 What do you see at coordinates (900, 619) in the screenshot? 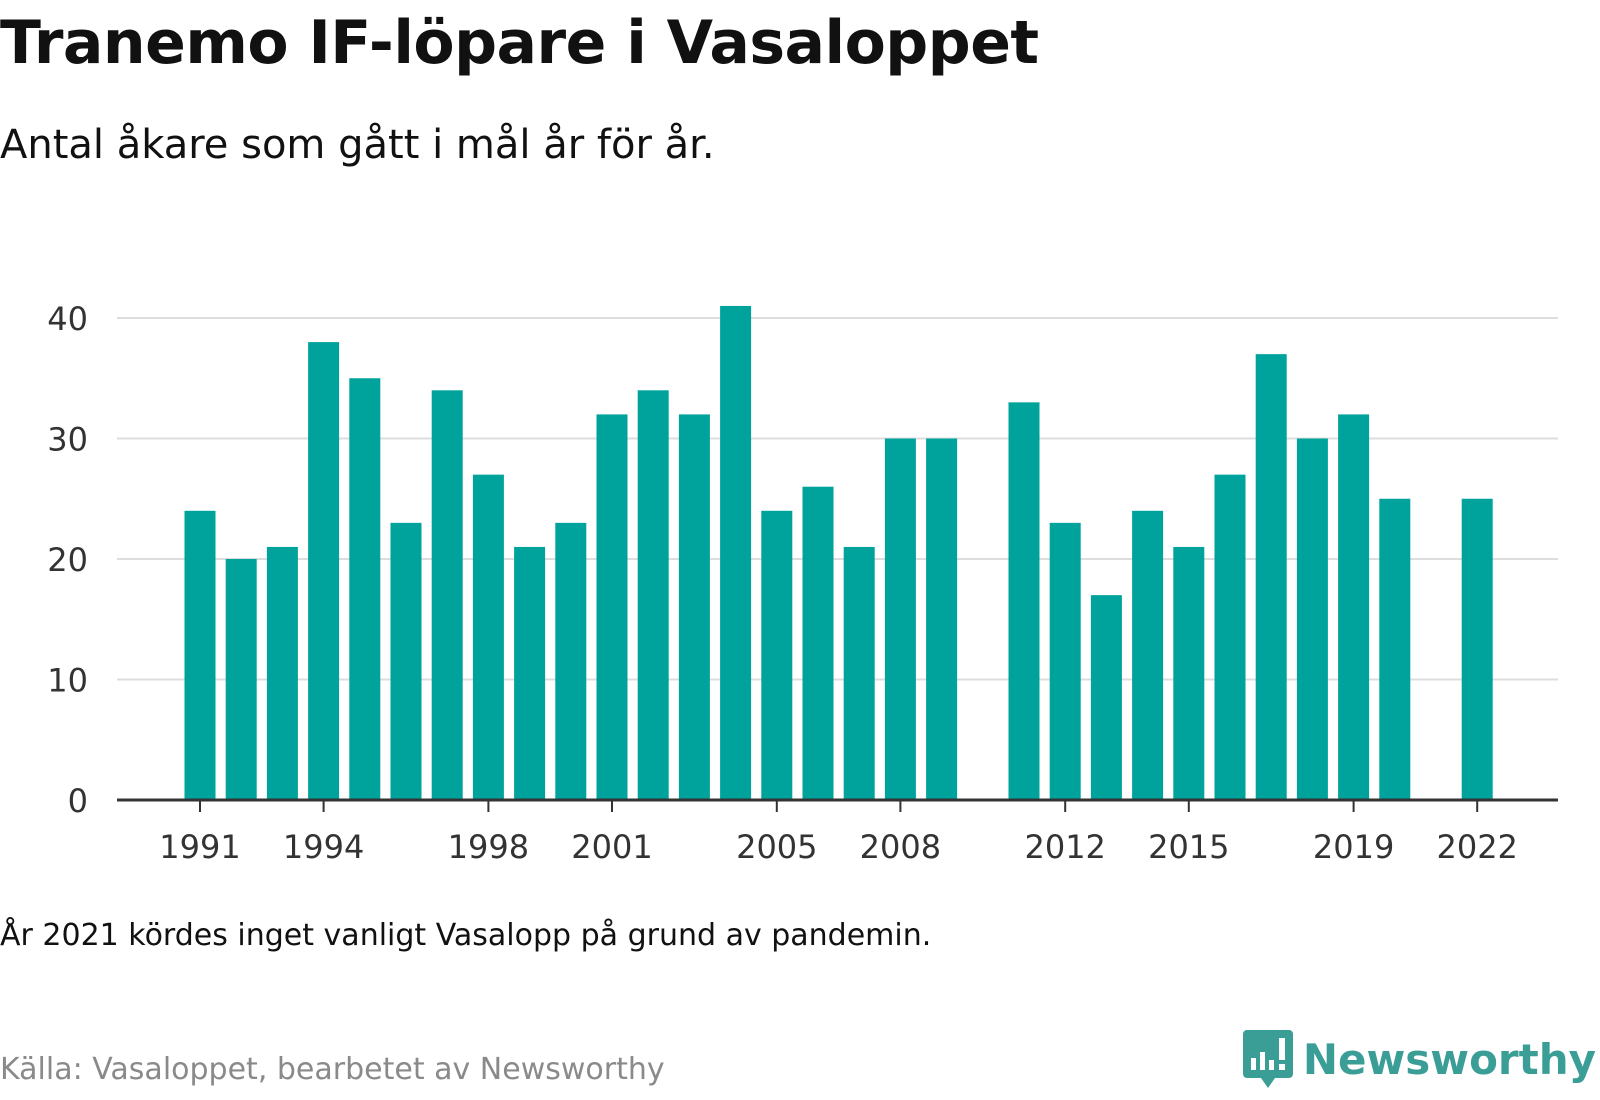
I see `bar-2008` at bounding box center [900, 619].